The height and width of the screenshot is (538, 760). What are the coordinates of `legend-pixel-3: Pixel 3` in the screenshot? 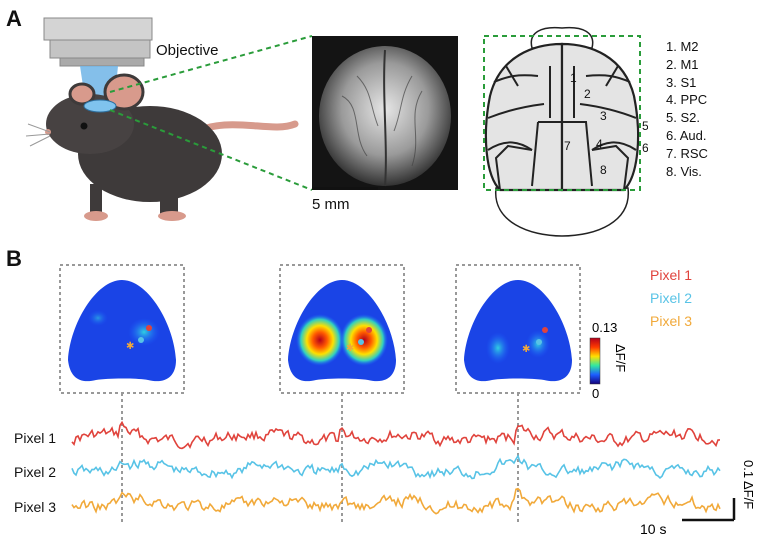 It's located at (671, 321).